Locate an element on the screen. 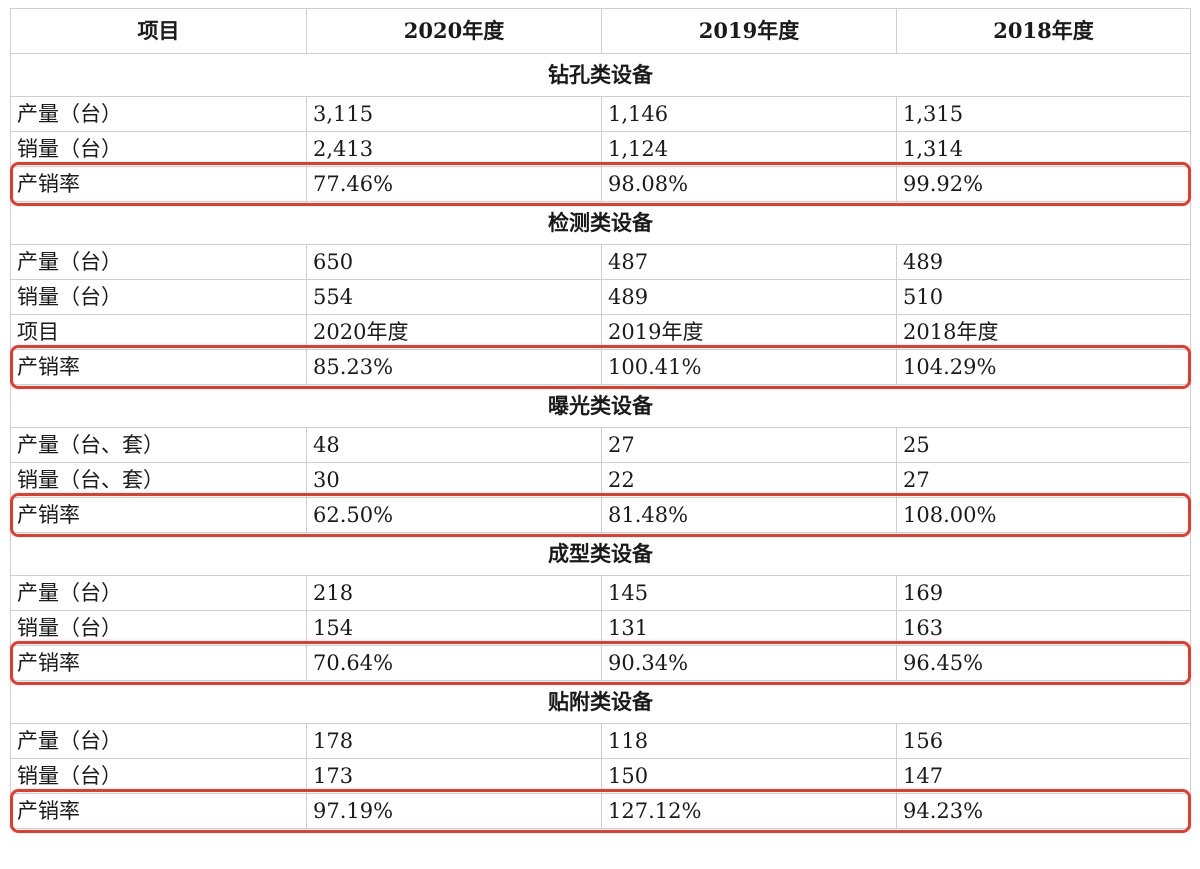  table-cell: 96.45% is located at coordinates (1043, 663).